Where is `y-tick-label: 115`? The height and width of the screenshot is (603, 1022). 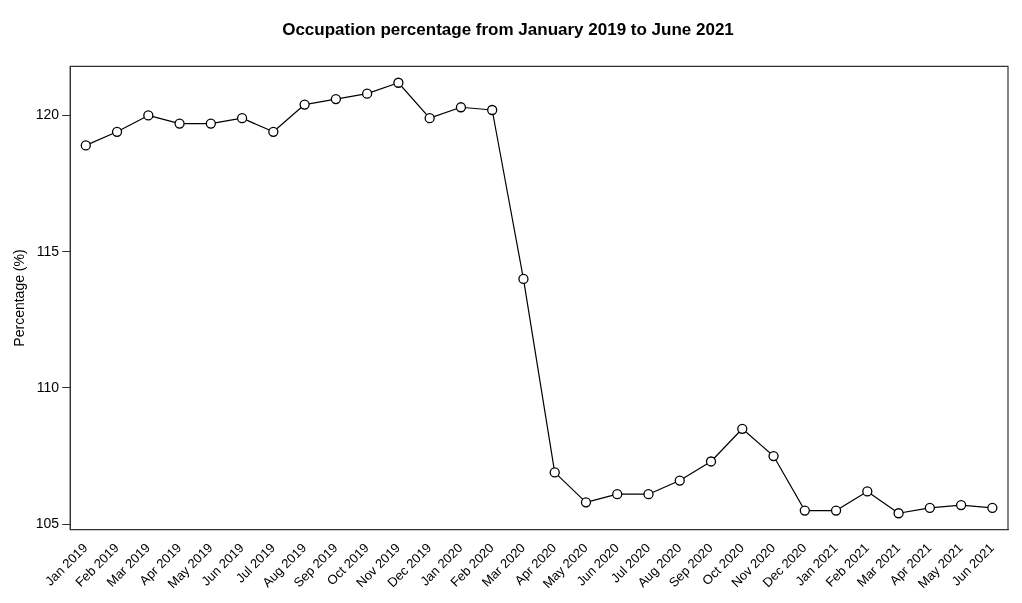
y-tick-label: 115 is located at coordinates (48, 250).